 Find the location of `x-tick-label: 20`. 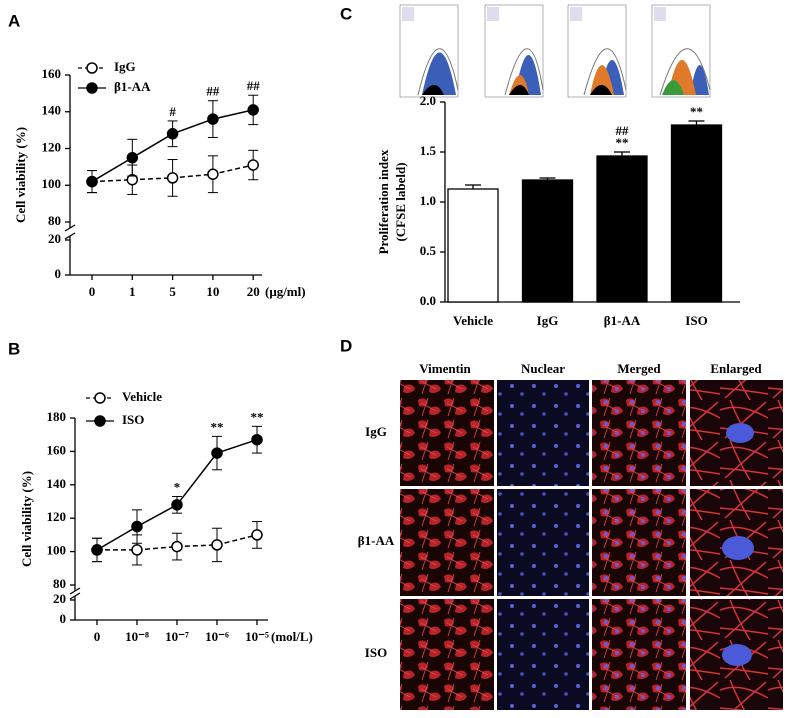

x-tick-label: 20 is located at coordinates (253, 291).